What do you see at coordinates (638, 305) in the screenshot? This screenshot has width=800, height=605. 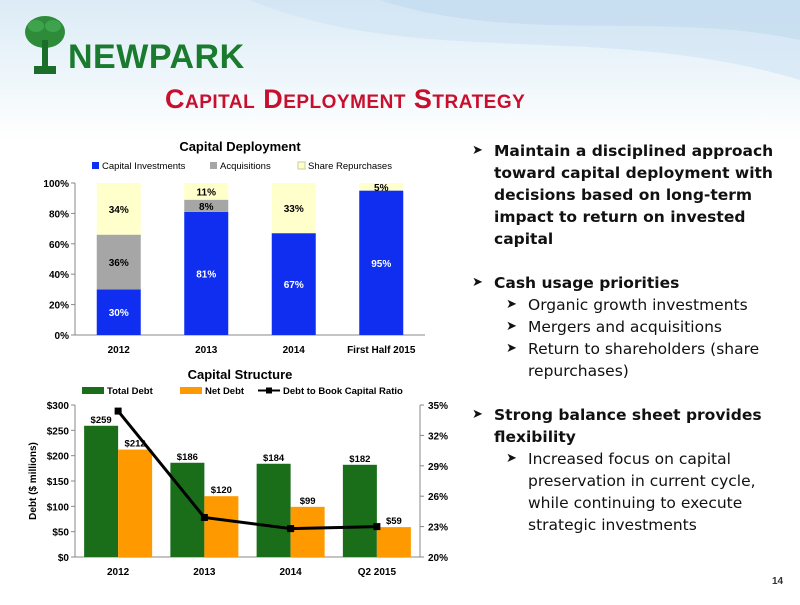 I see `sub-bullet-text: Organic growth investments` at bounding box center [638, 305].